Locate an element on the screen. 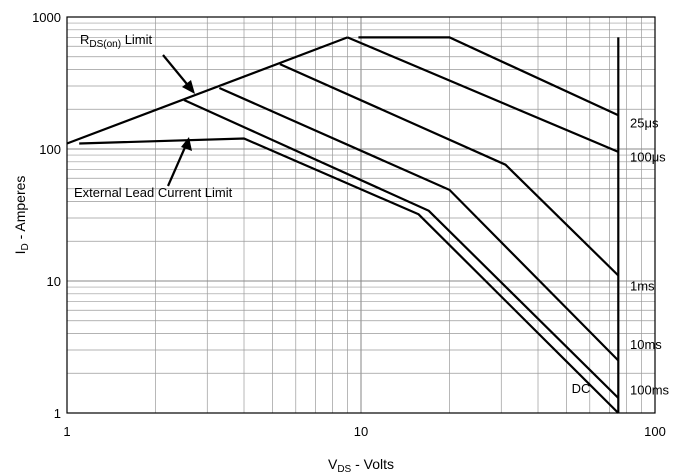 The image size is (677, 475). lead-limit-arrowhead is located at coordinates (186, 144).